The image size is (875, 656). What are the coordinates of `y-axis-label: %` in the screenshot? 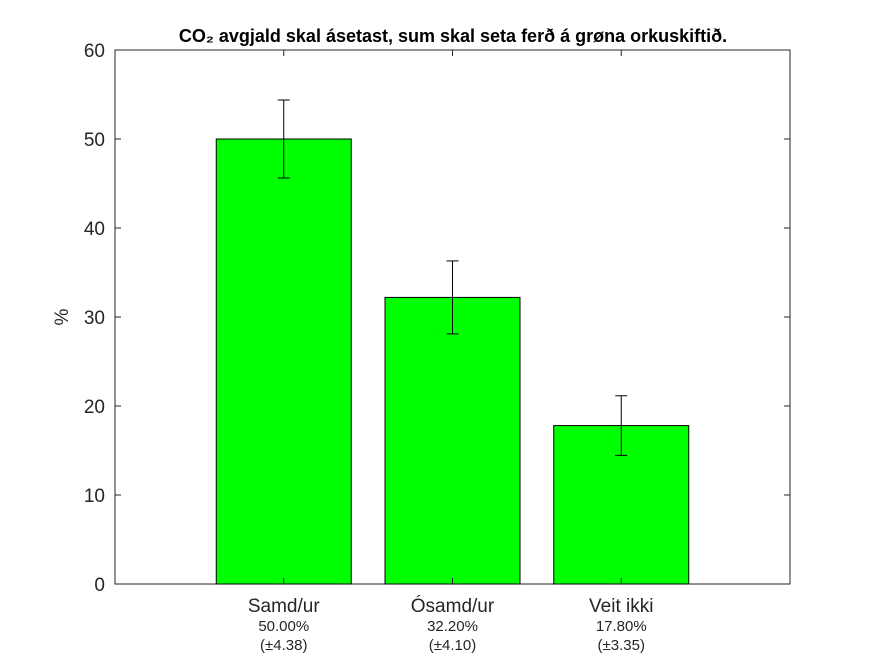 It's located at (62, 316).